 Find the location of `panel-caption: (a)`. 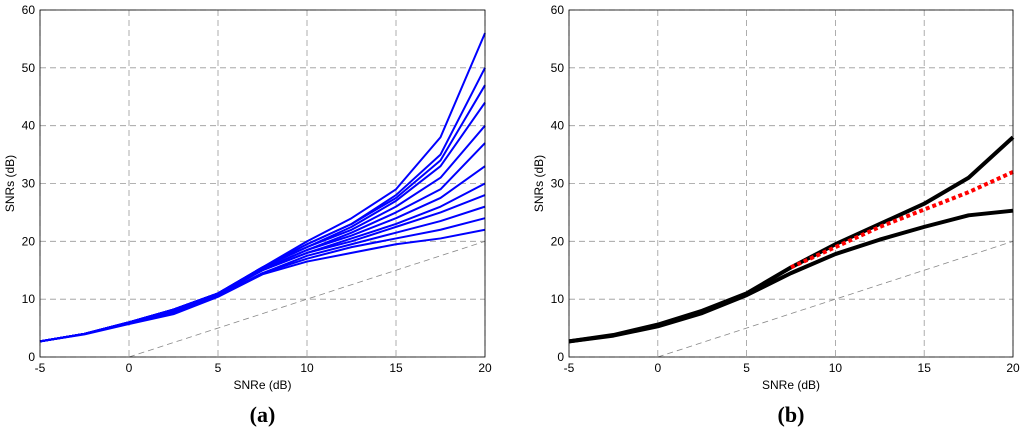

panel-caption: (a) is located at coordinates (263, 414).